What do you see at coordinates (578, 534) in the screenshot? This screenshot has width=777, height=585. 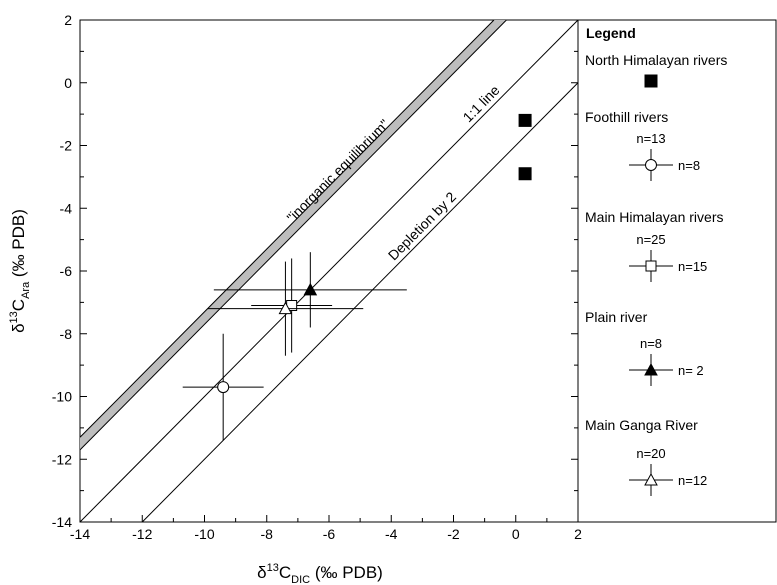 I see `x-tick-label: 2` at bounding box center [578, 534].